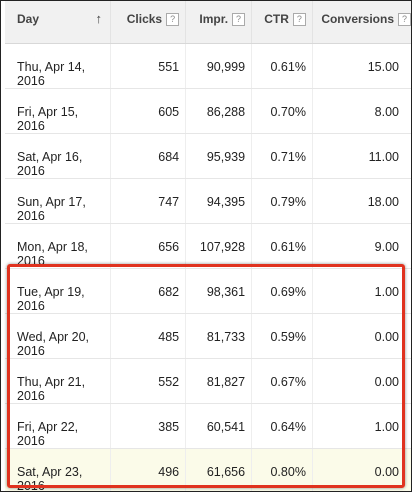 The height and width of the screenshot is (494, 414). I want to click on table-row: Sun, Apr 17, 2016 747 94,395 0.79% 18.00, so click(208, 201).